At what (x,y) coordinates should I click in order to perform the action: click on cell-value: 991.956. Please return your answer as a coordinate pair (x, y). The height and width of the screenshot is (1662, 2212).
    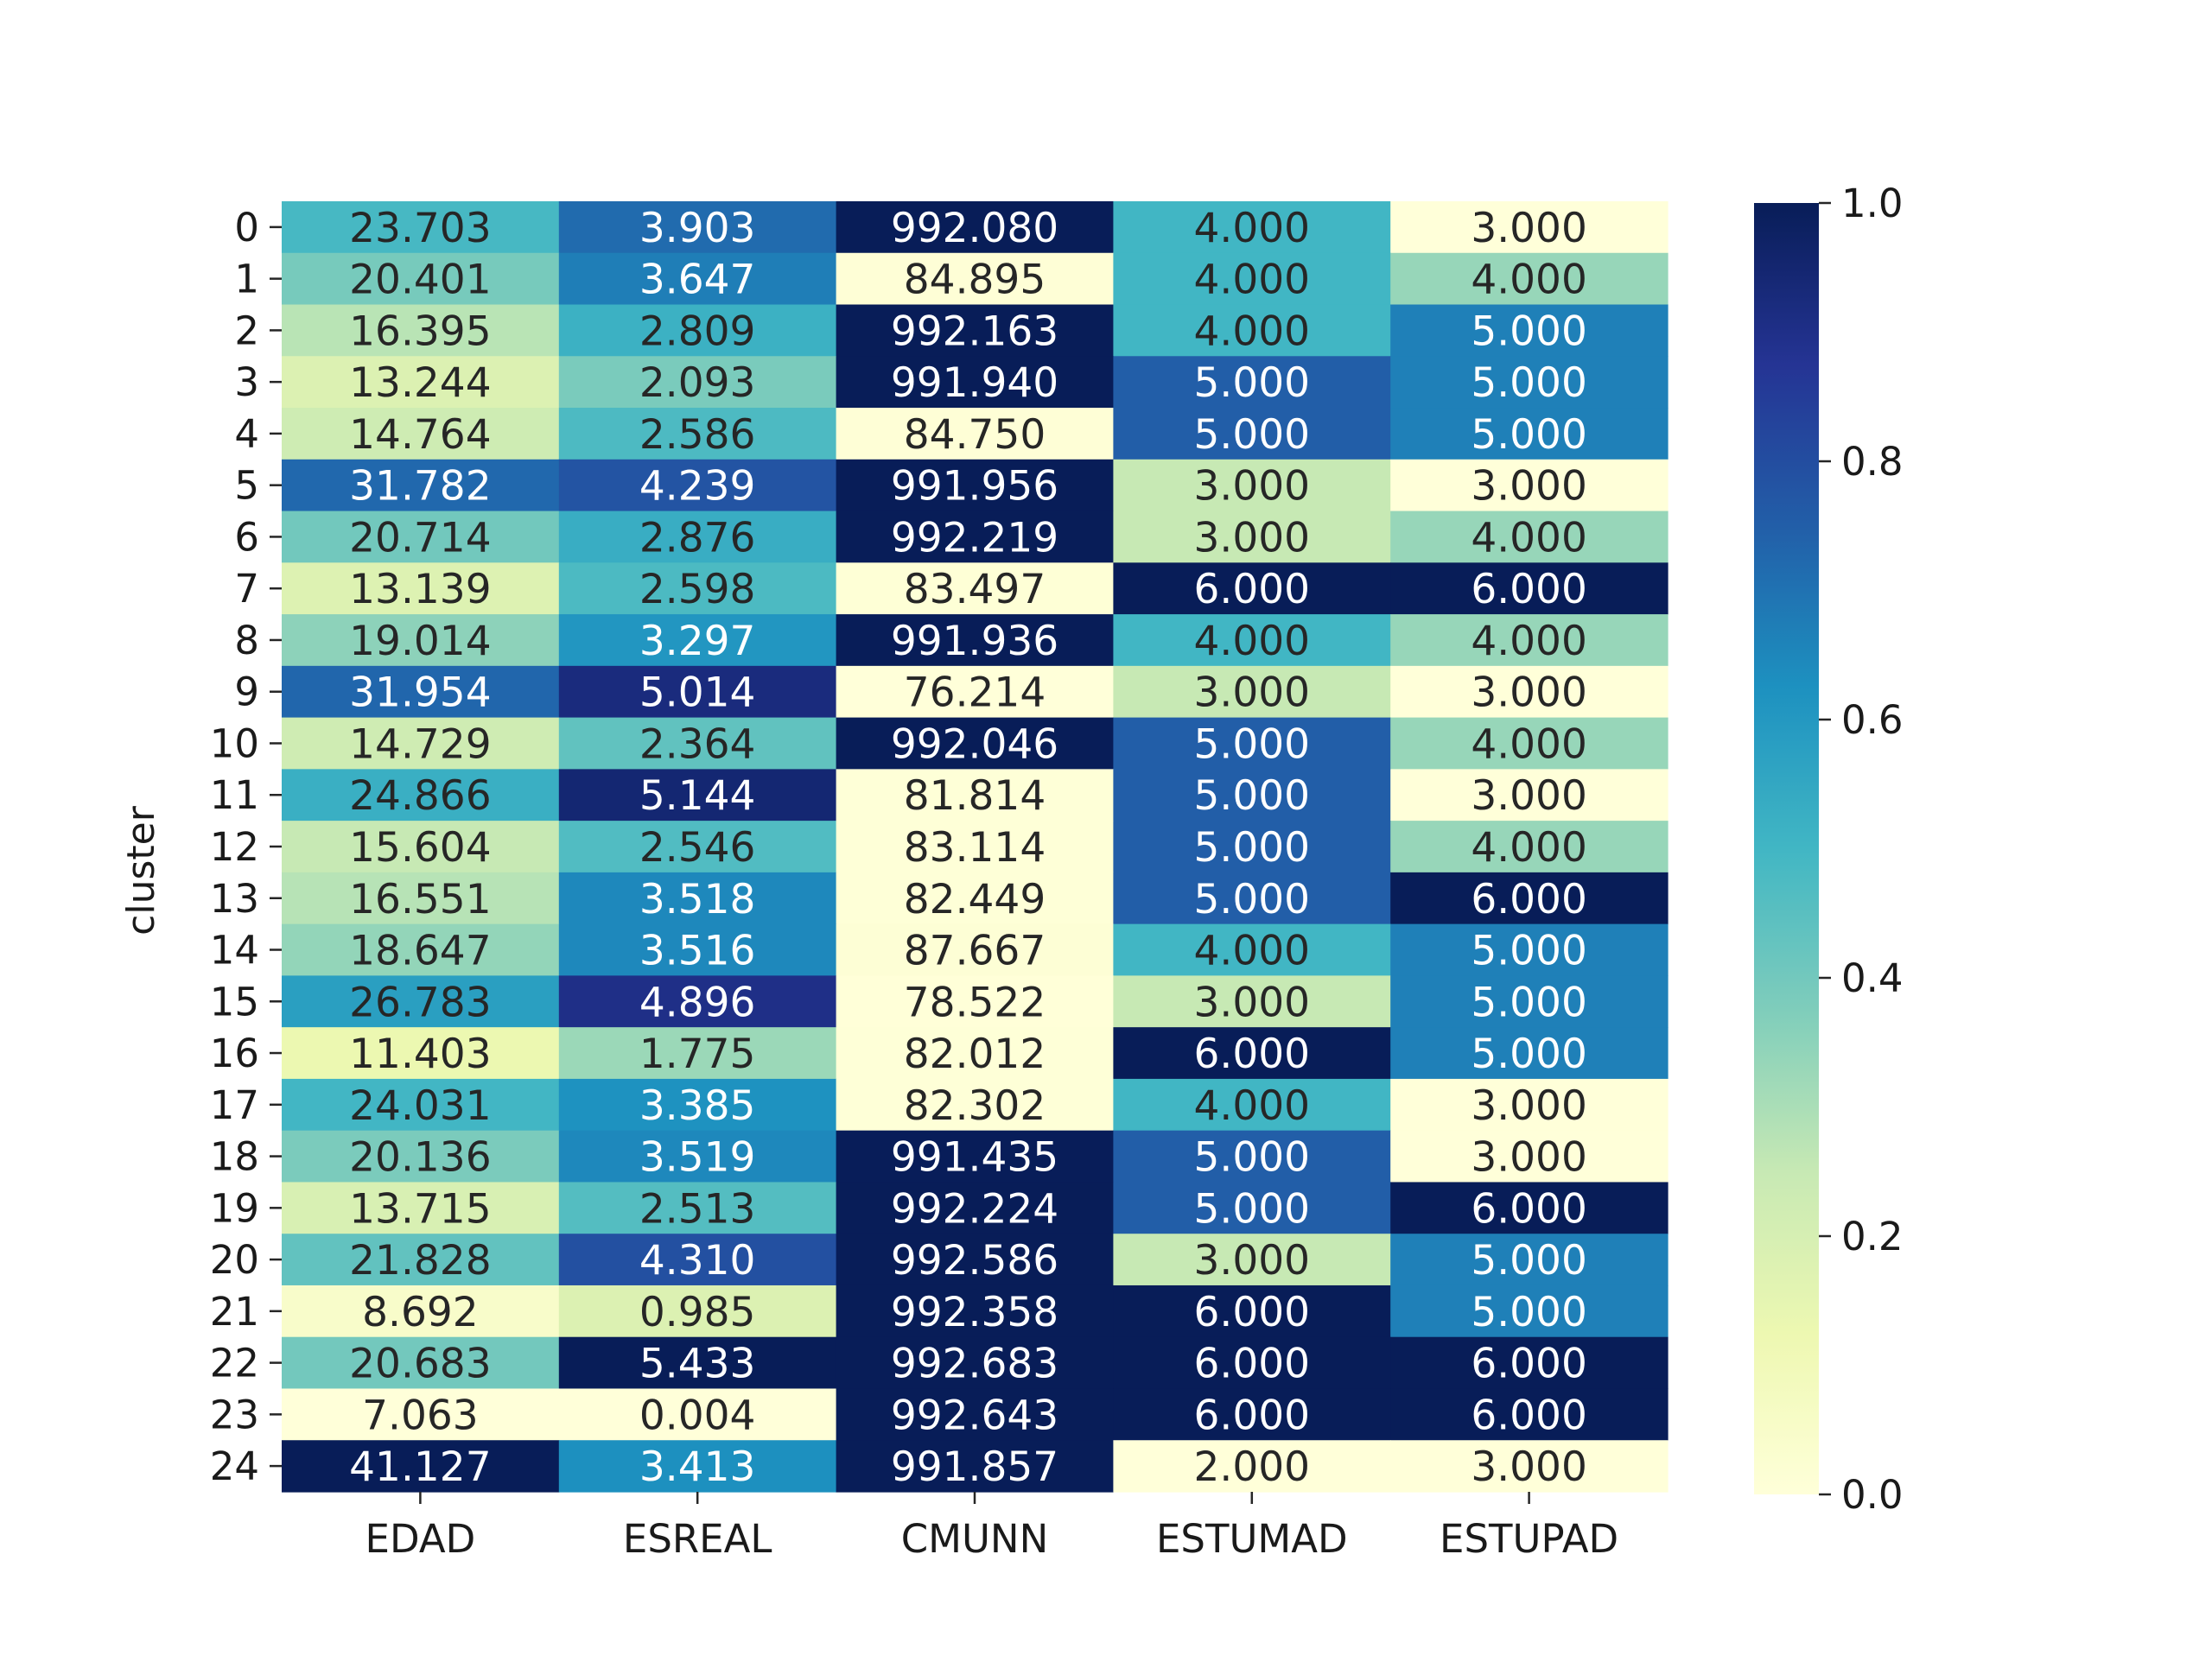
    Looking at the image, I should click on (974, 487).